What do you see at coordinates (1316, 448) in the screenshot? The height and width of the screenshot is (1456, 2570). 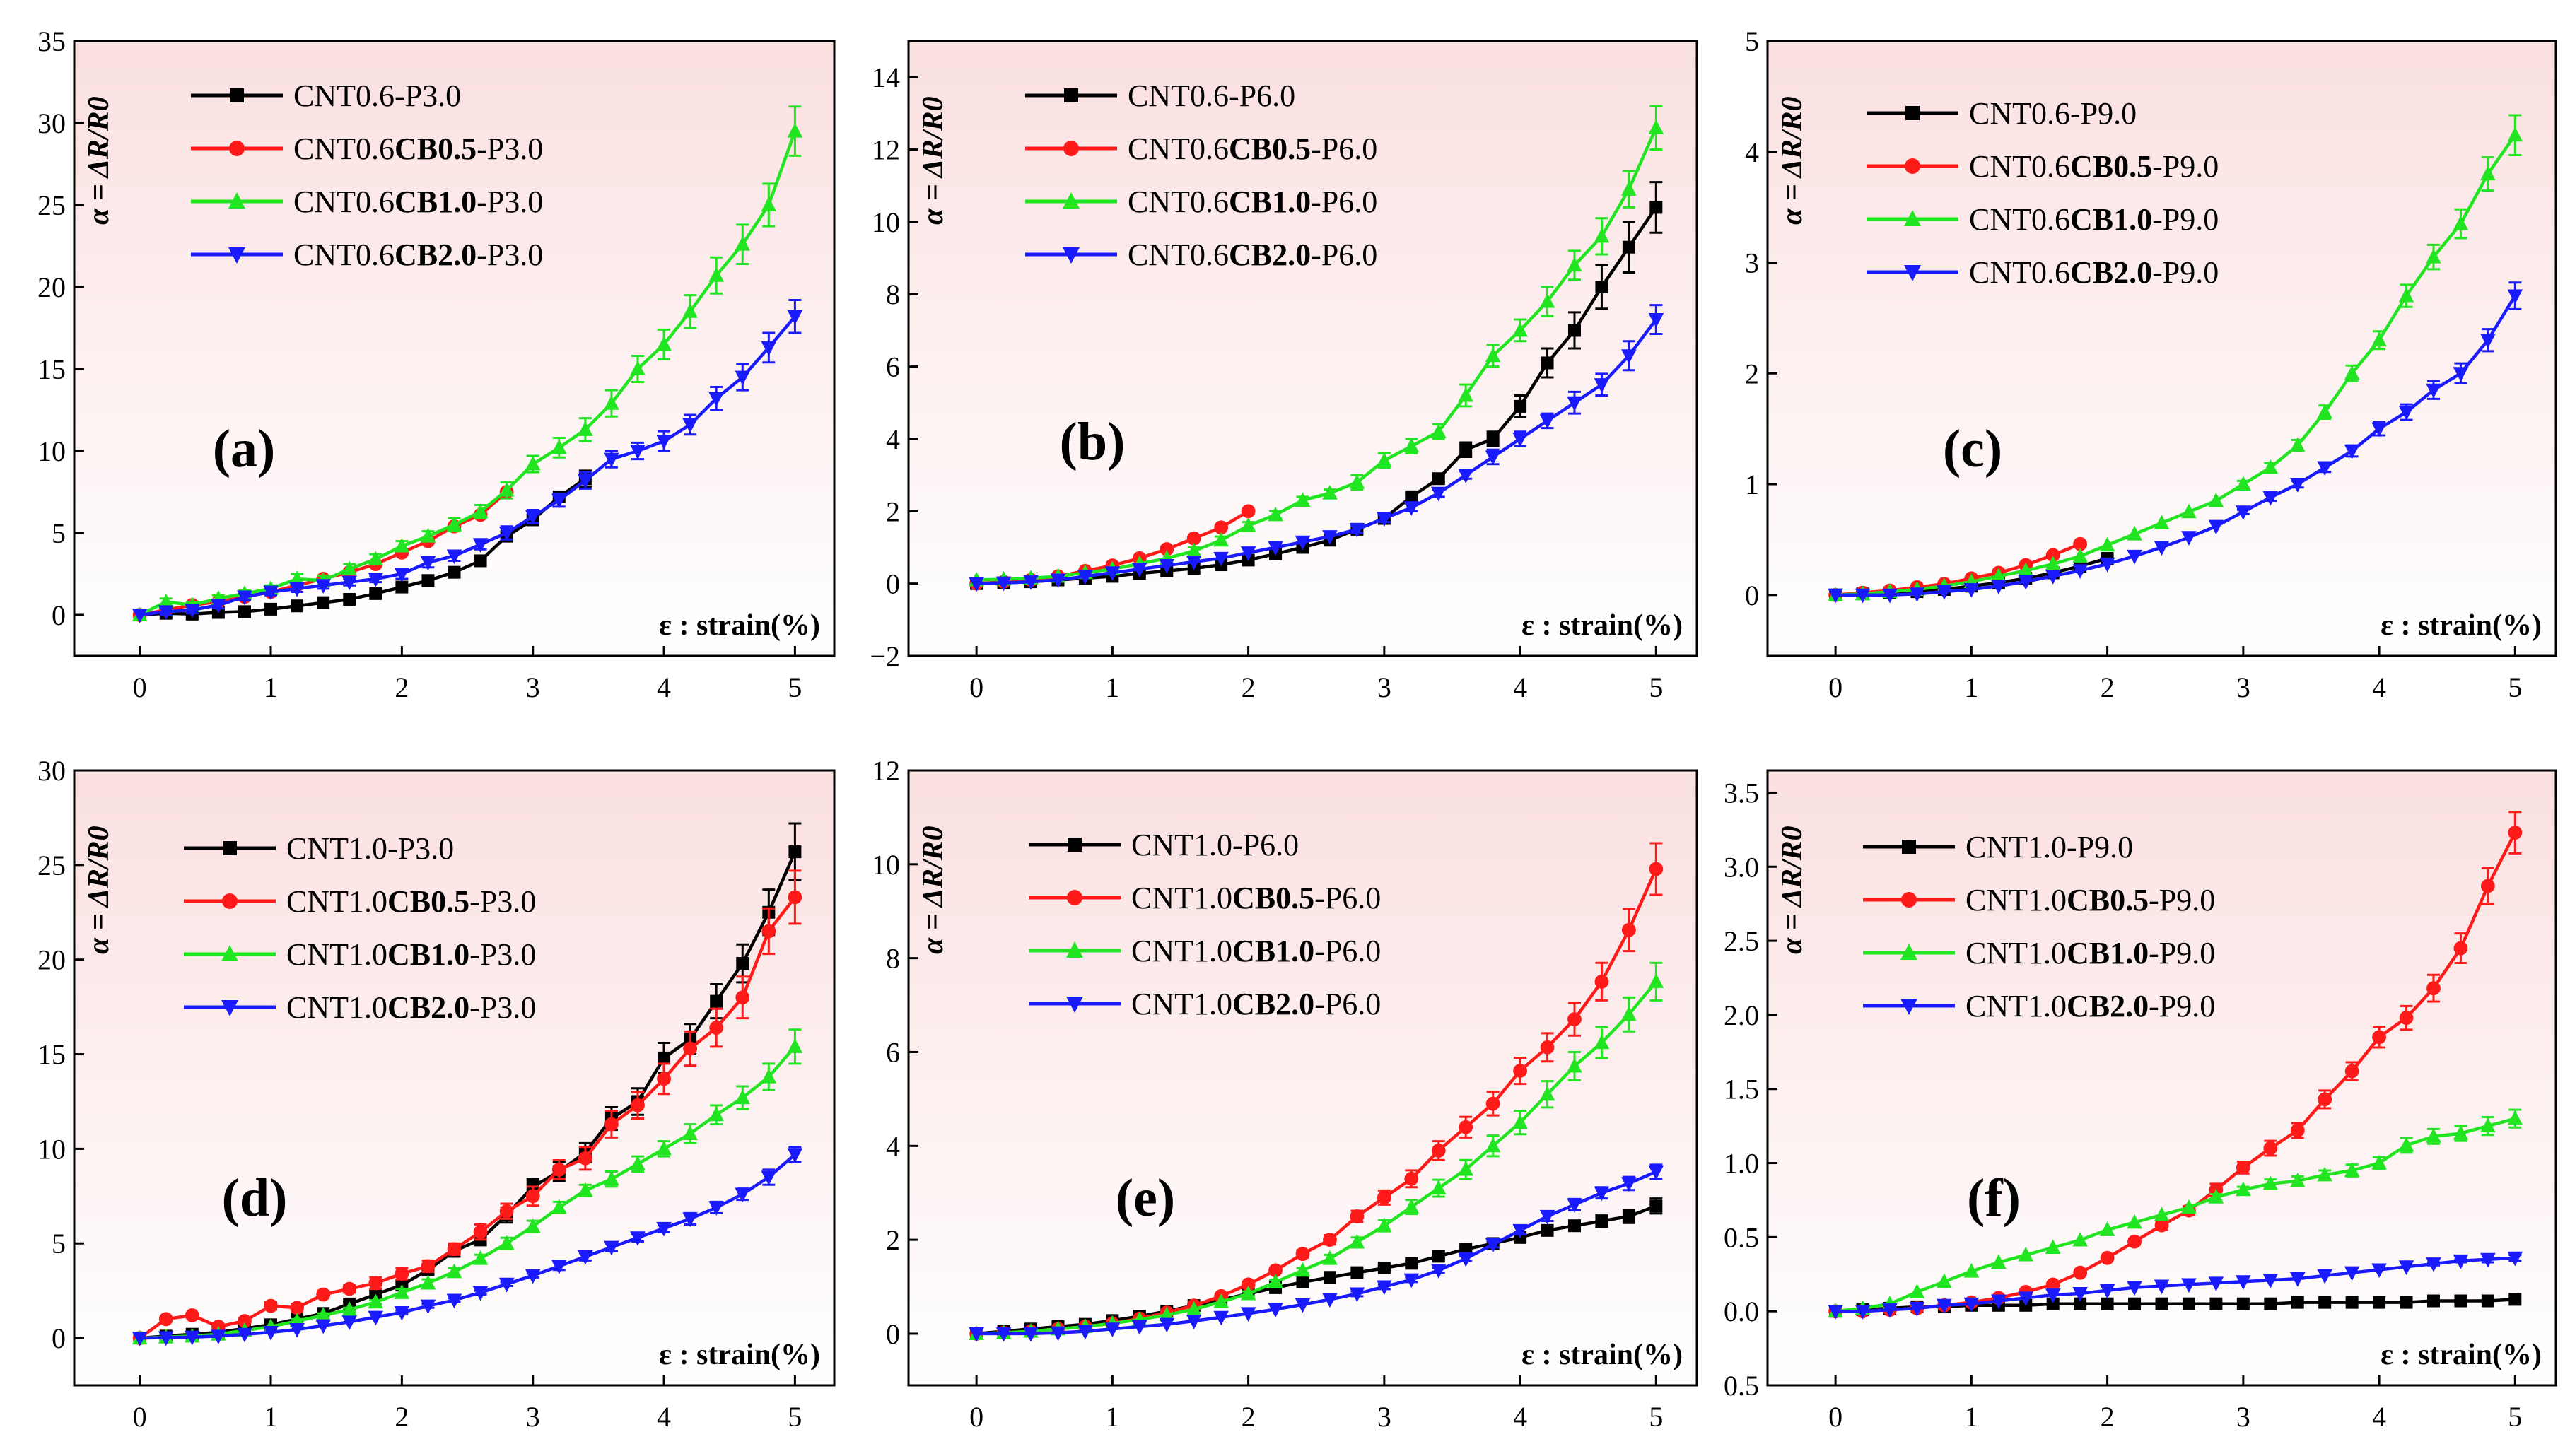 I see `series-CNT0.6CB2.0-P6.0` at bounding box center [1316, 448].